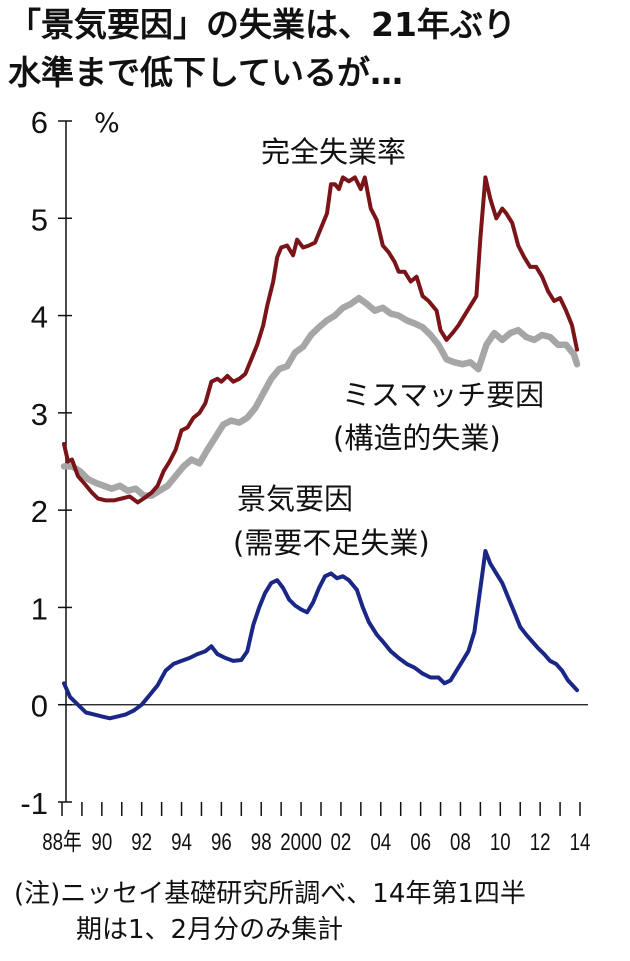 The height and width of the screenshot is (961, 630). Describe the element at coordinates (107, 123) in the screenshot. I see `y-axis-unit-label: %` at that location.